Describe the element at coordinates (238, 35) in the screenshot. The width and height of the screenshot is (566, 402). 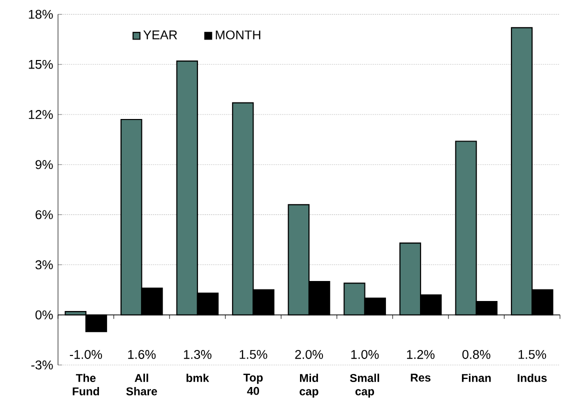
I see `legend-label: MONTH` at that location.